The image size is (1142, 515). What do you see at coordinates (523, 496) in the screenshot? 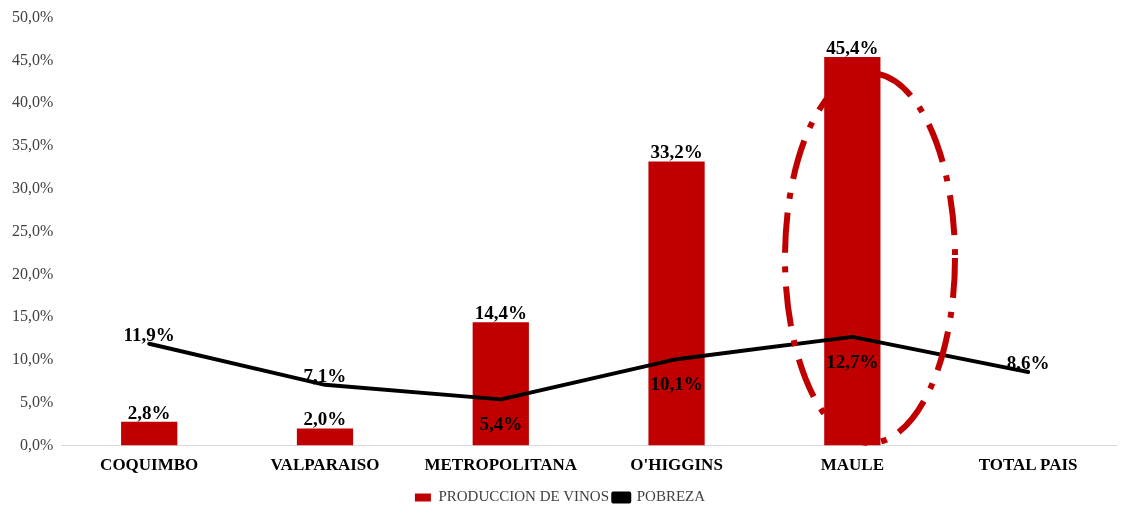
I see `legend-label: PRODUCCION DE VINOS` at bounding box center [523, 496].